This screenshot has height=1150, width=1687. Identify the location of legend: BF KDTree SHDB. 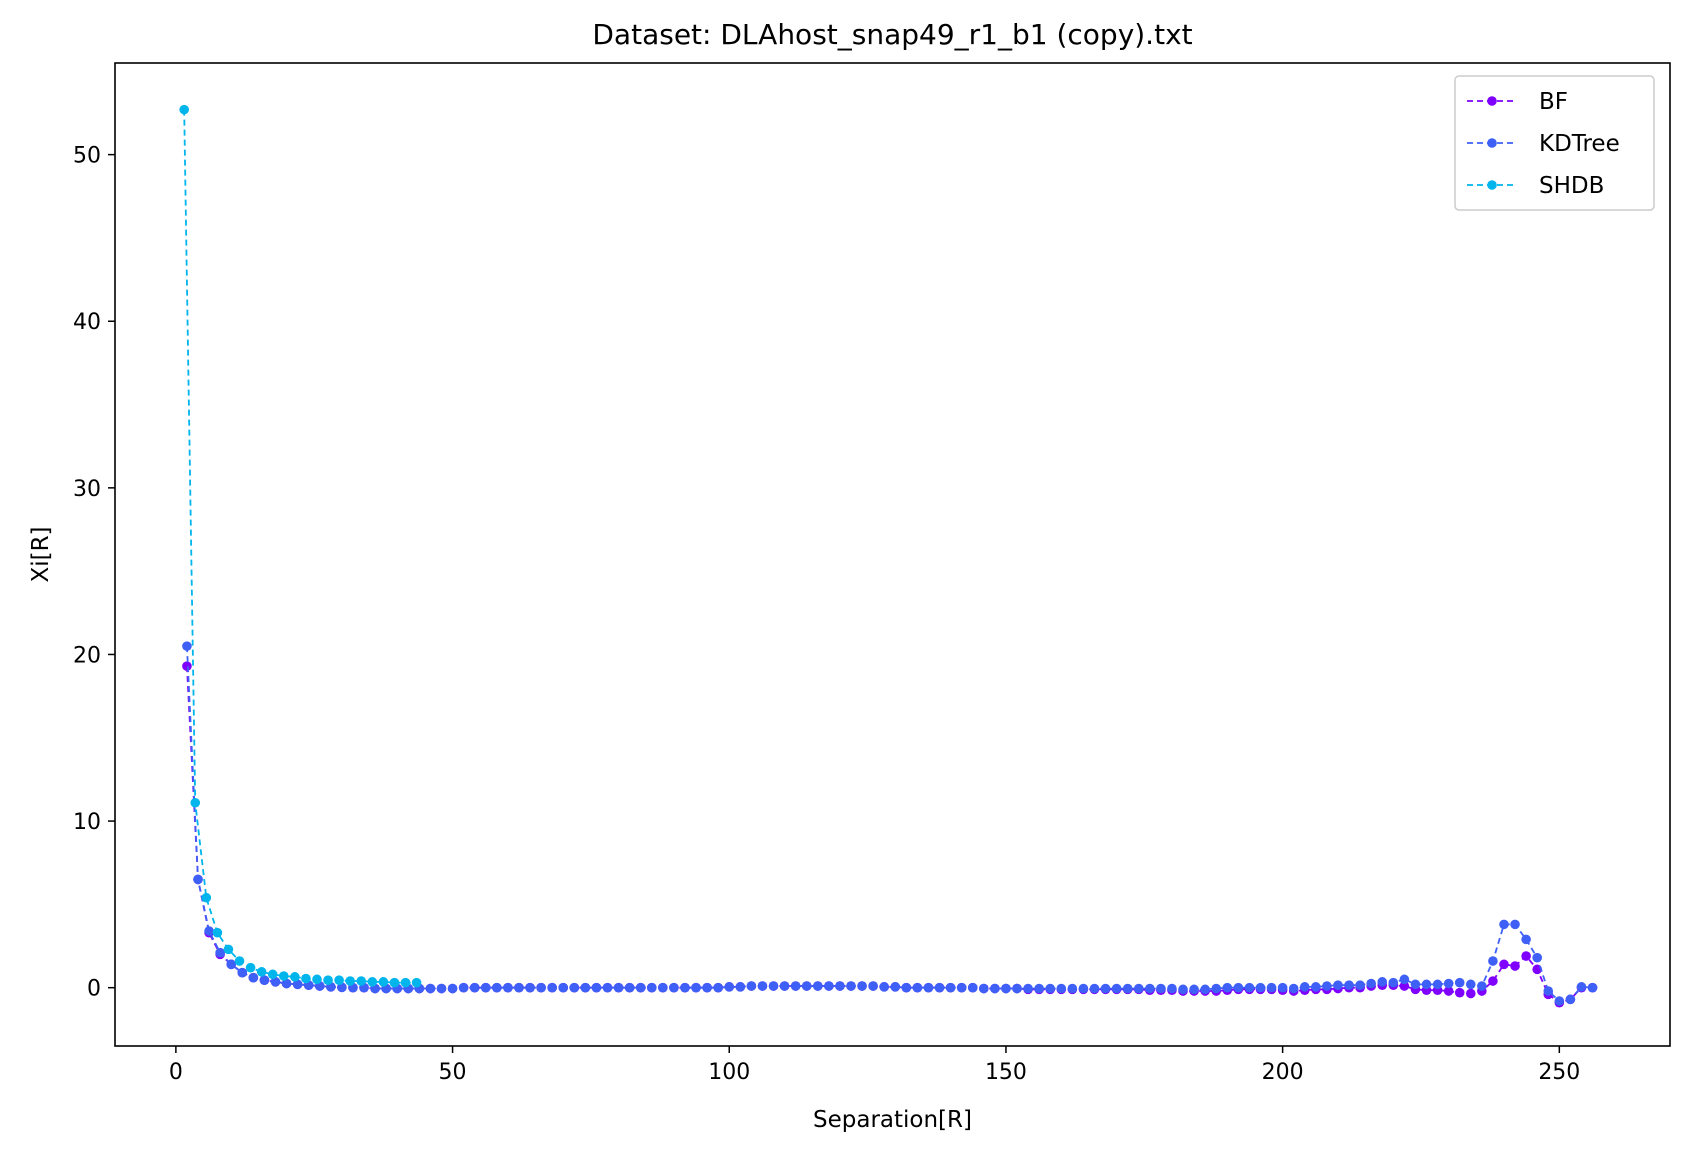
(1554, 143).